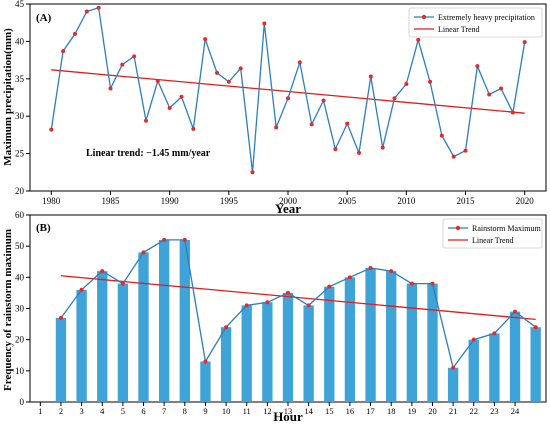 This screenshot has width=550, height=424. I want to click on panel-a-y-tick-label: 45, so click(20, 4).